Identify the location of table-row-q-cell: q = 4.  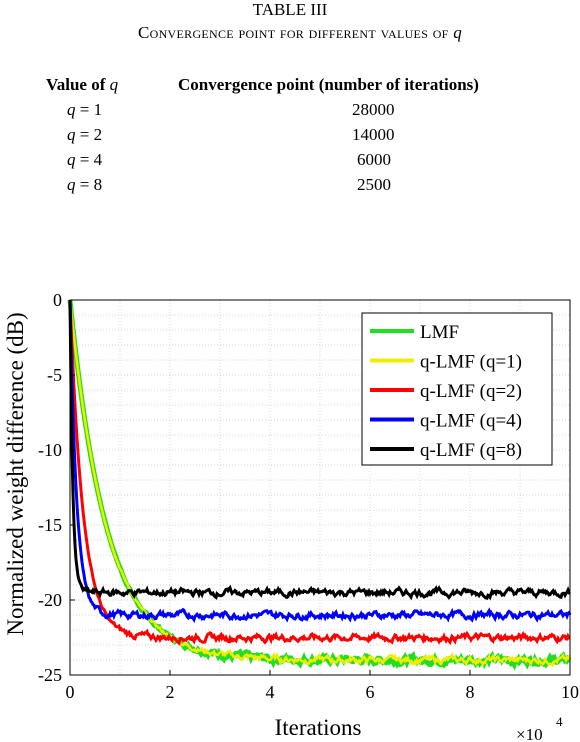
(84, 160).